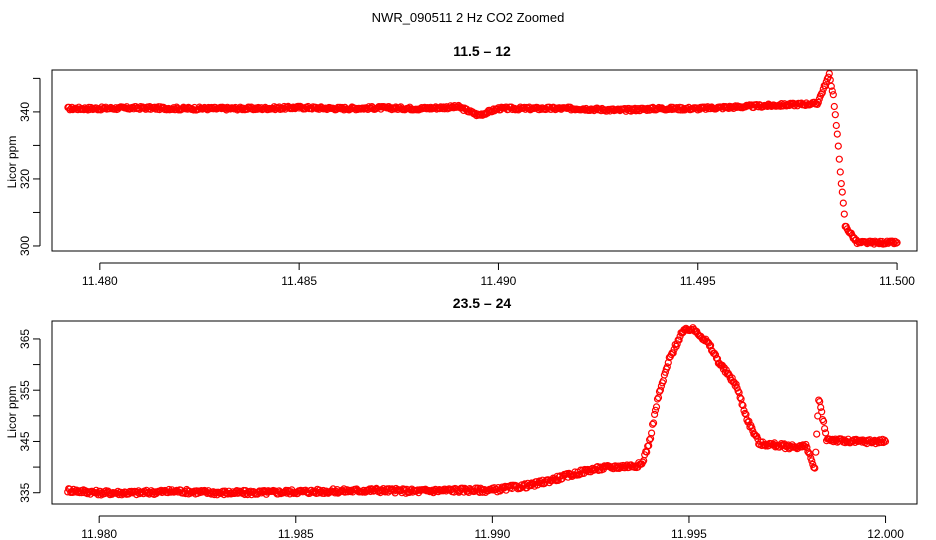 This screenshot has height=540, width=936. What do you see at coordinates (499, 281) in the screenshot?
I see `x-tick-label: 11.490` at bounding box center [499, 281].